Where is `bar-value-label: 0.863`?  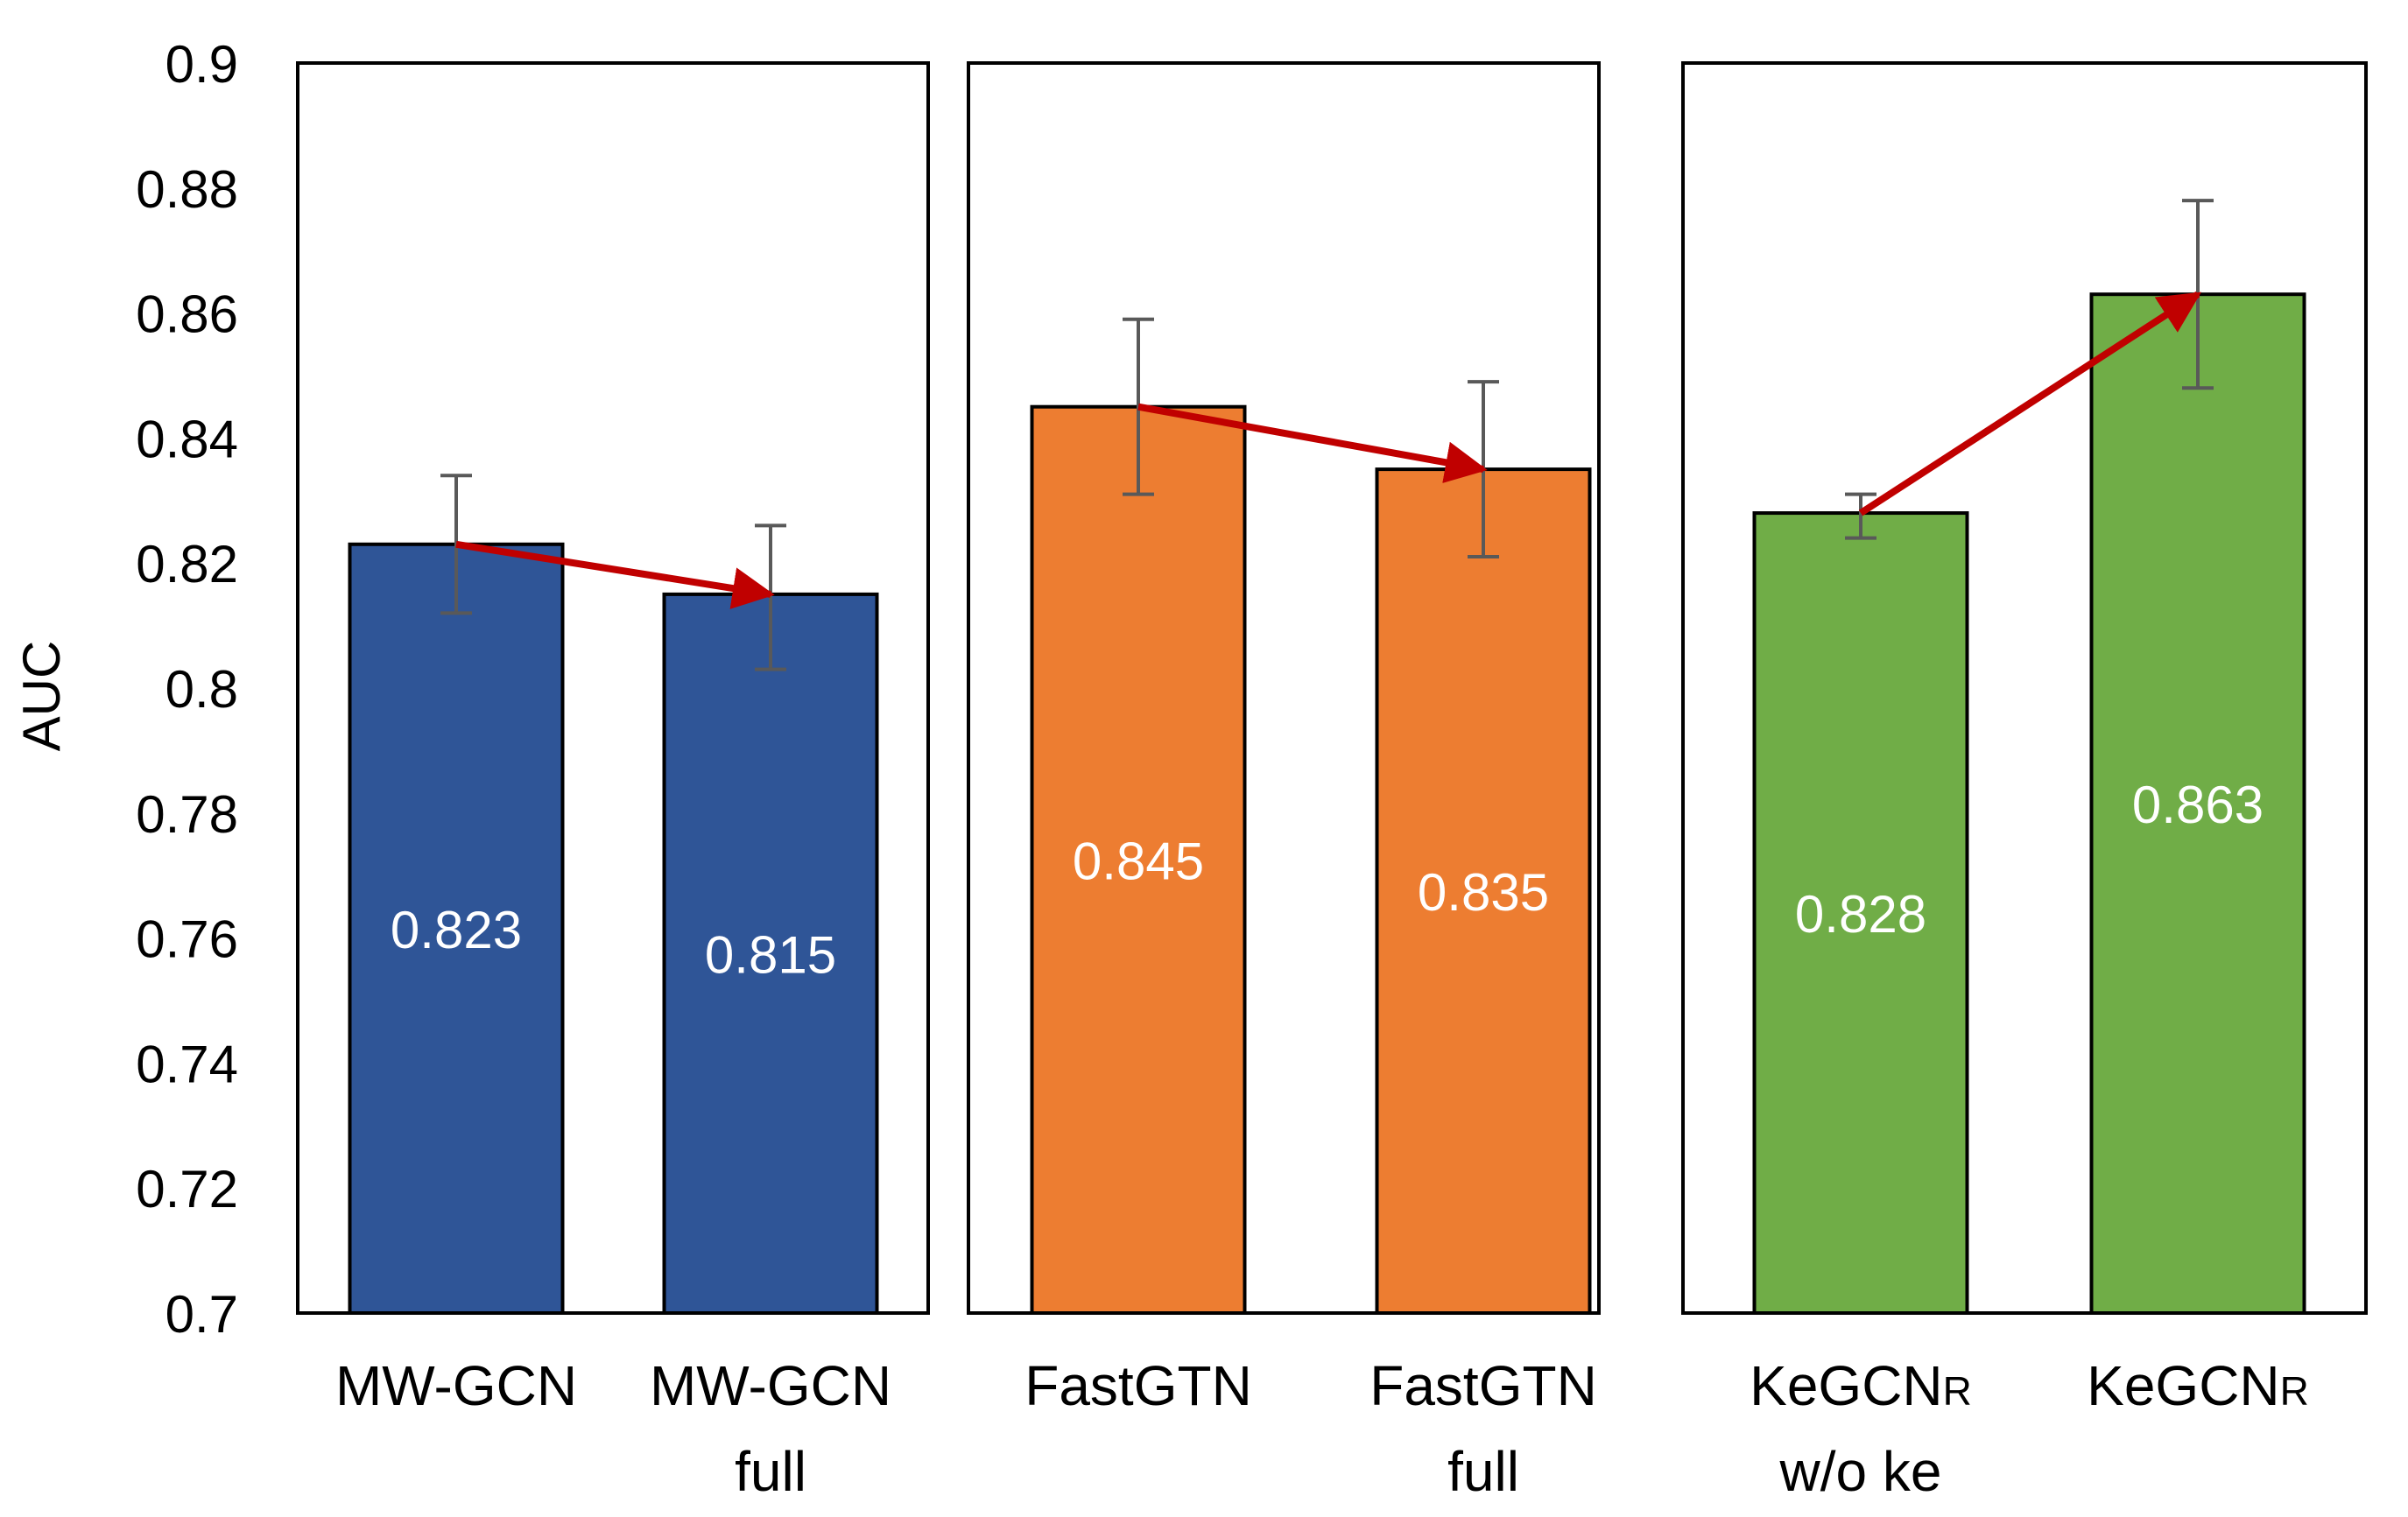 bar-value-label: 0.863 is located at coordinates (2198, 805).